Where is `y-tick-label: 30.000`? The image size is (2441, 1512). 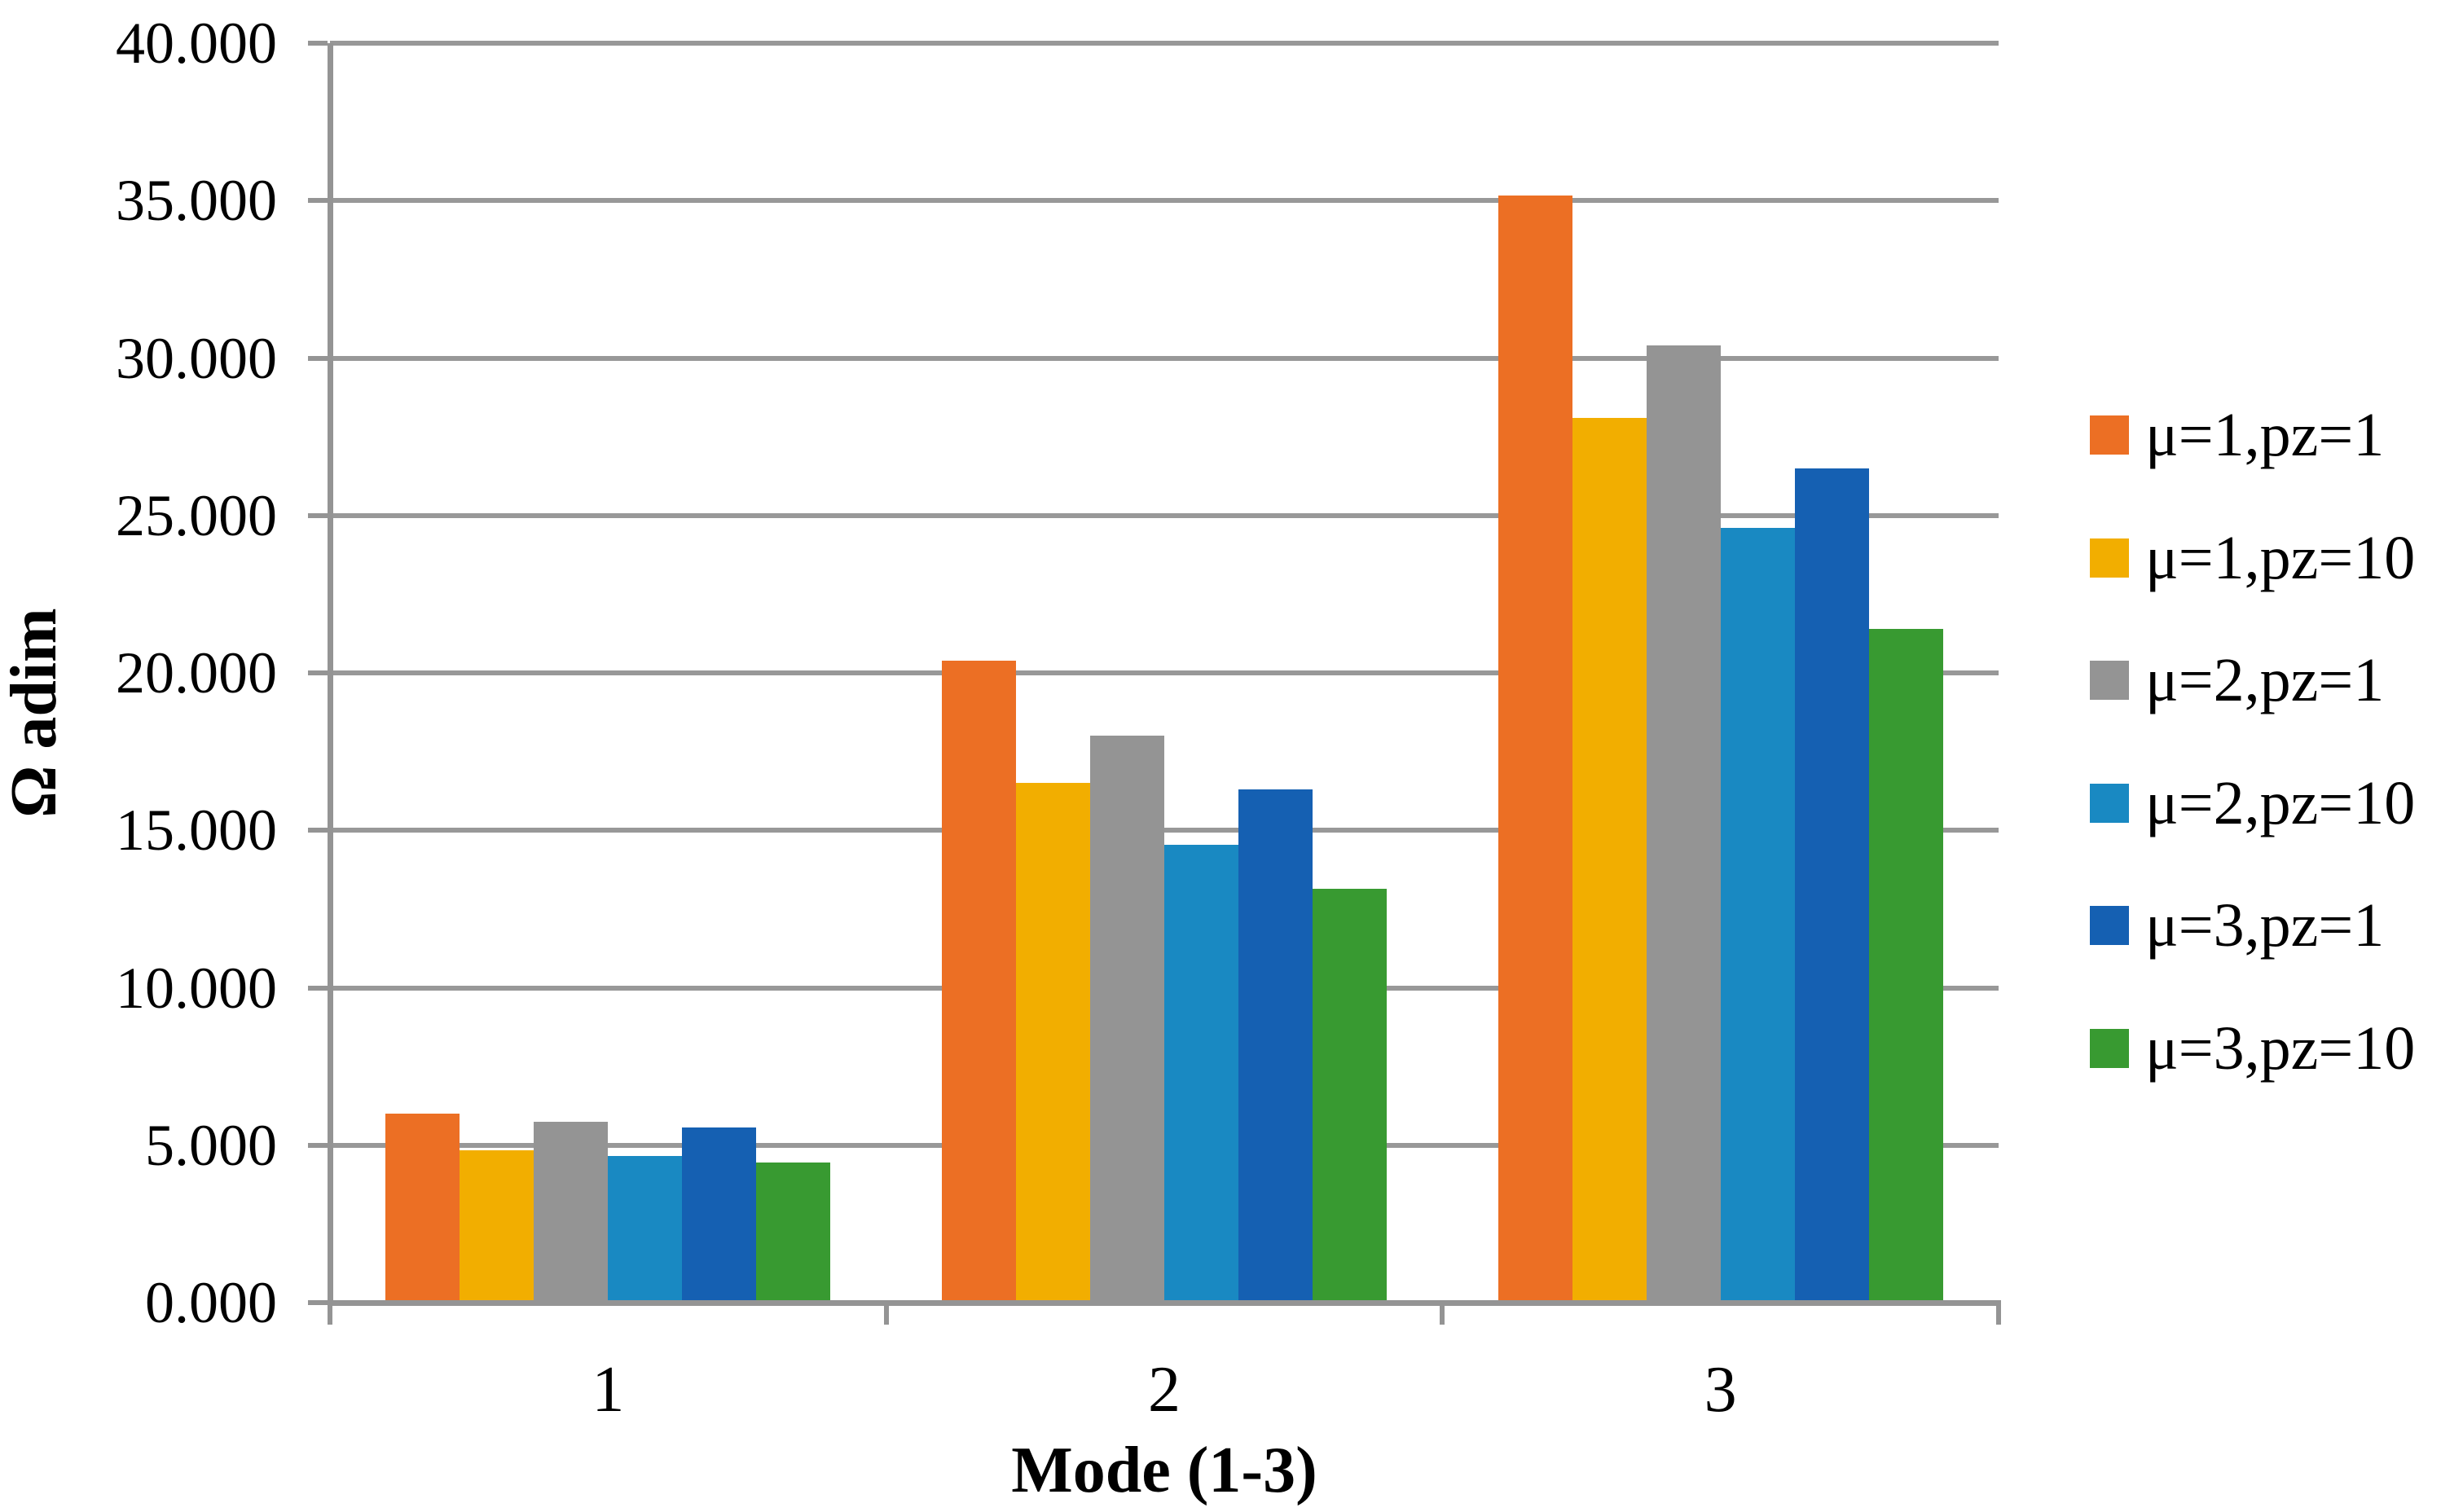
y-tick-label: 30.000 is located at coordinates (196, 358).